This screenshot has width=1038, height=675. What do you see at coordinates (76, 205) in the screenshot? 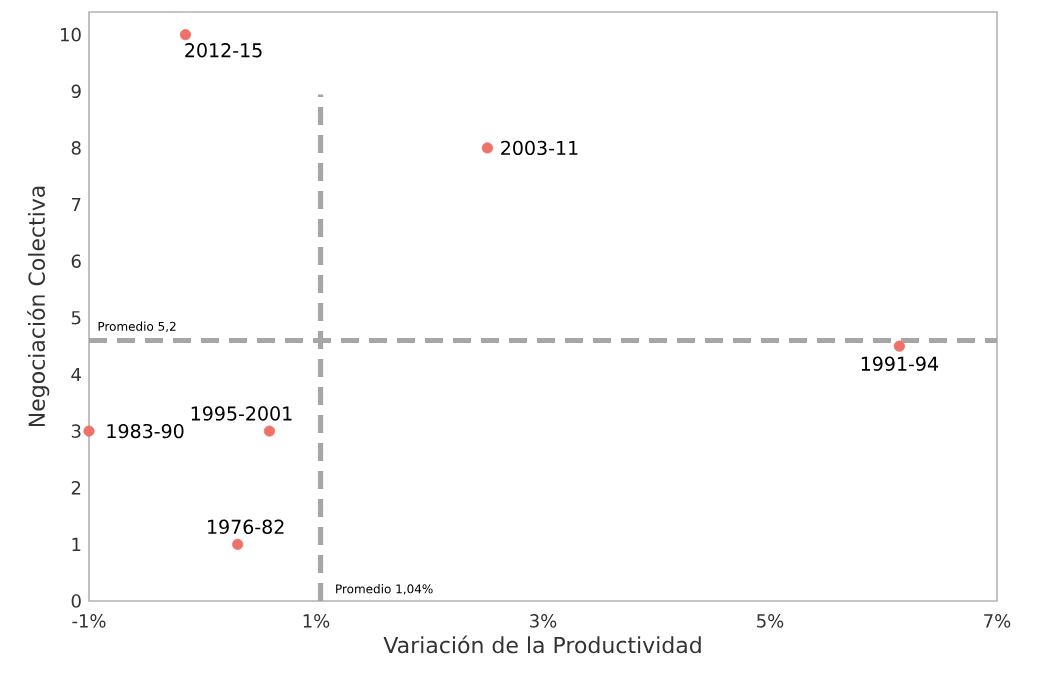
I see `y-tick-label: 7` at bounding box center [76, 205].